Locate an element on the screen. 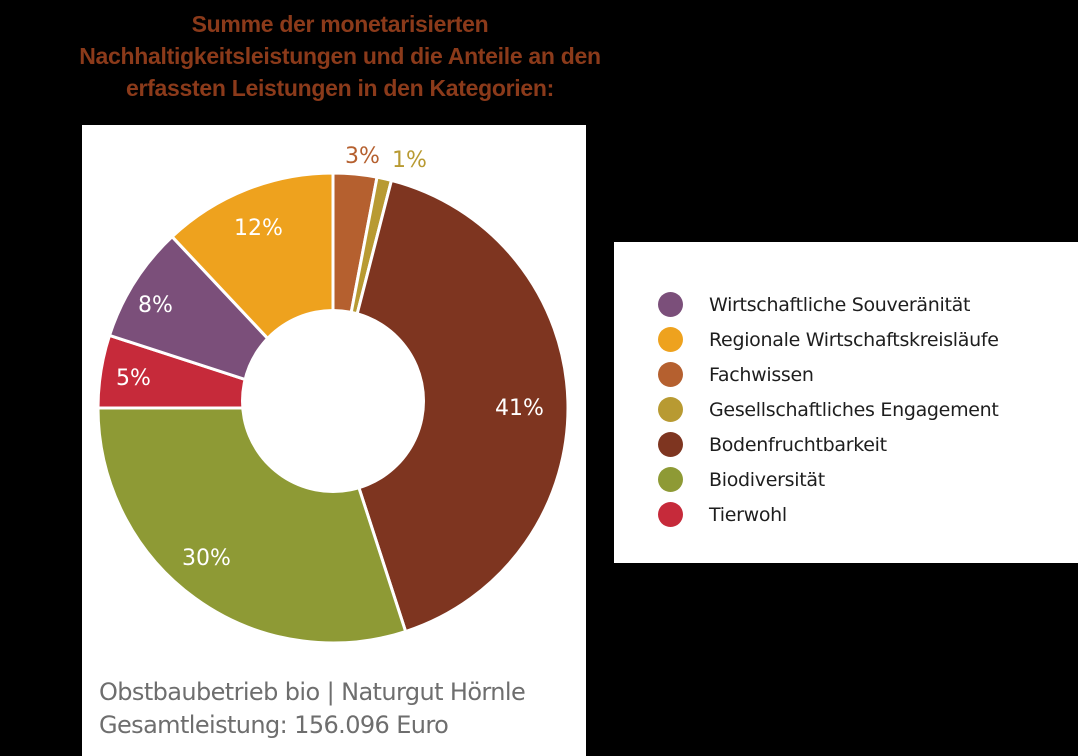  caption-total: Gesamtleistung: 156.096 Euro is located at coordinates (274, 725).